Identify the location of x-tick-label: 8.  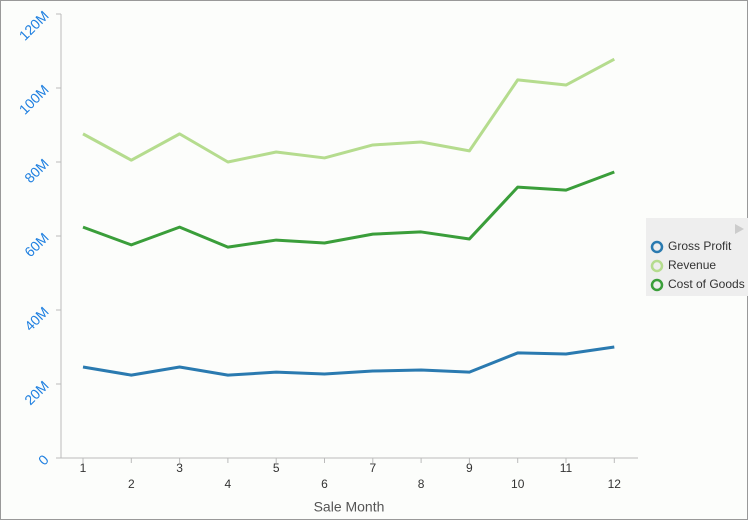
(421, 484).